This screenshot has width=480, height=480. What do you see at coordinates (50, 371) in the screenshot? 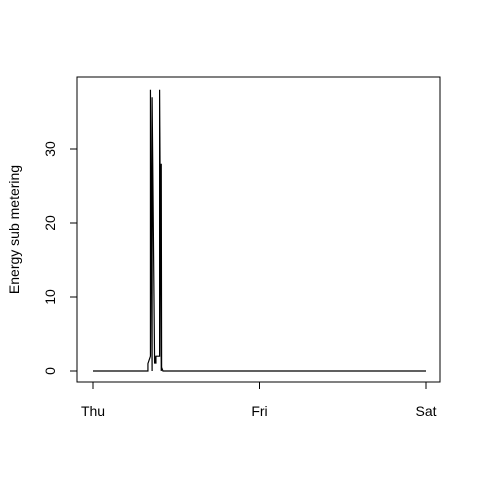
I see `y-tick-label-0: 0` at bounding box center [50, 371].